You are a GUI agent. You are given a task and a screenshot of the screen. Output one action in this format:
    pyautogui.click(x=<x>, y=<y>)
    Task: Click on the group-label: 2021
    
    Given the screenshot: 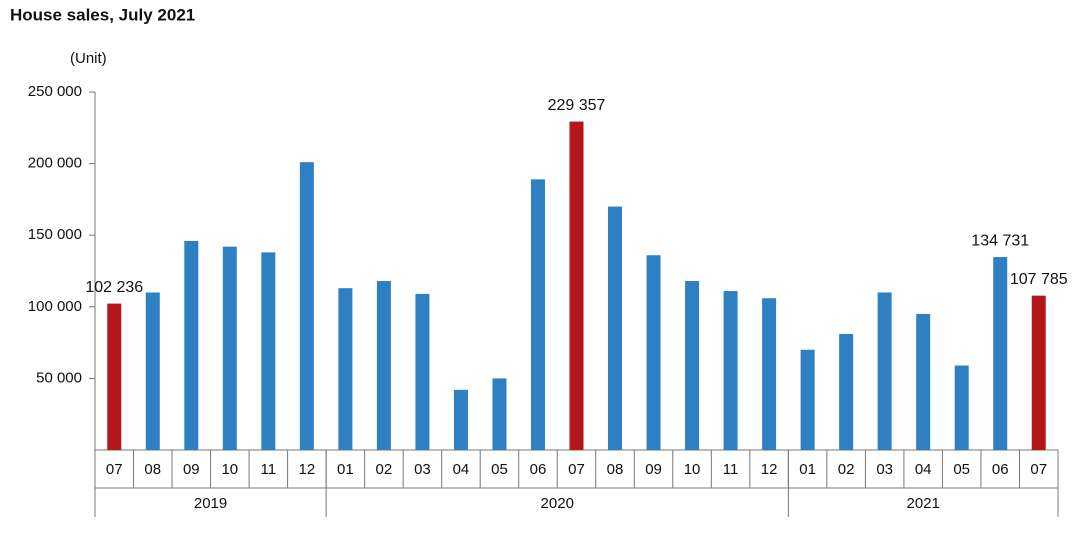 What is the action you would take?
    pyautogui.click(x=922, y=503)
    